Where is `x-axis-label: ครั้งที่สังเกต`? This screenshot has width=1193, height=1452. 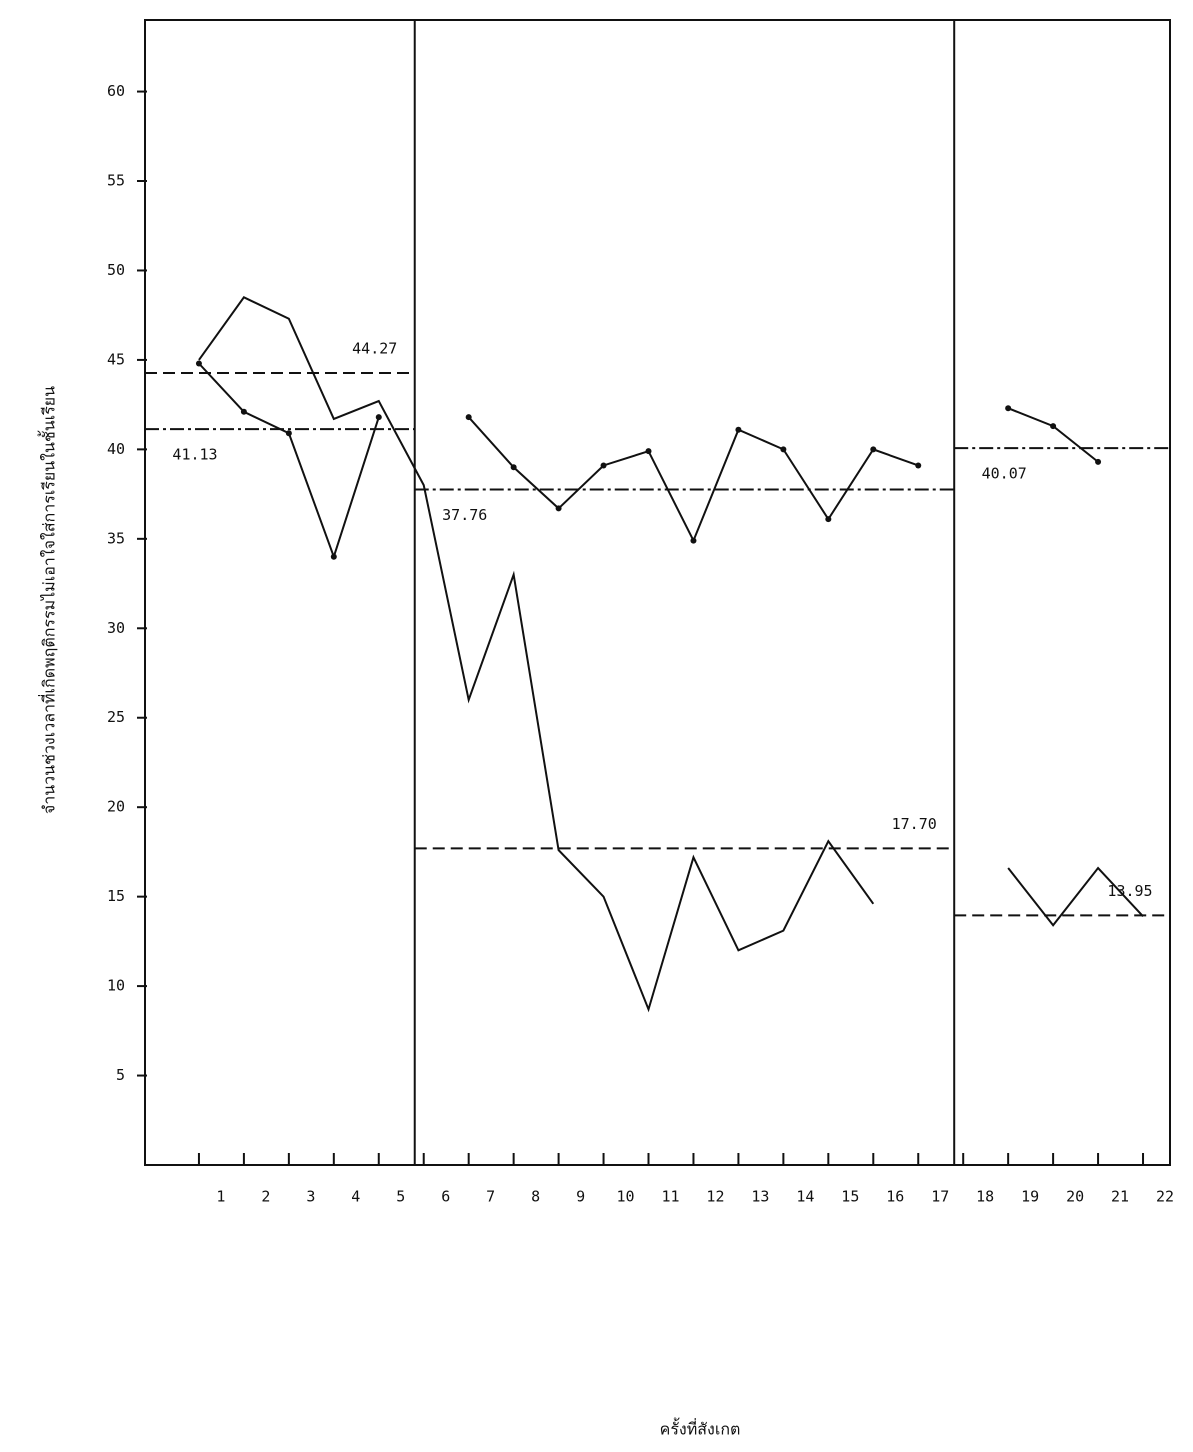
x-axis-label: ครั้งที่สังเกต is located at coordinates (700, 1428).